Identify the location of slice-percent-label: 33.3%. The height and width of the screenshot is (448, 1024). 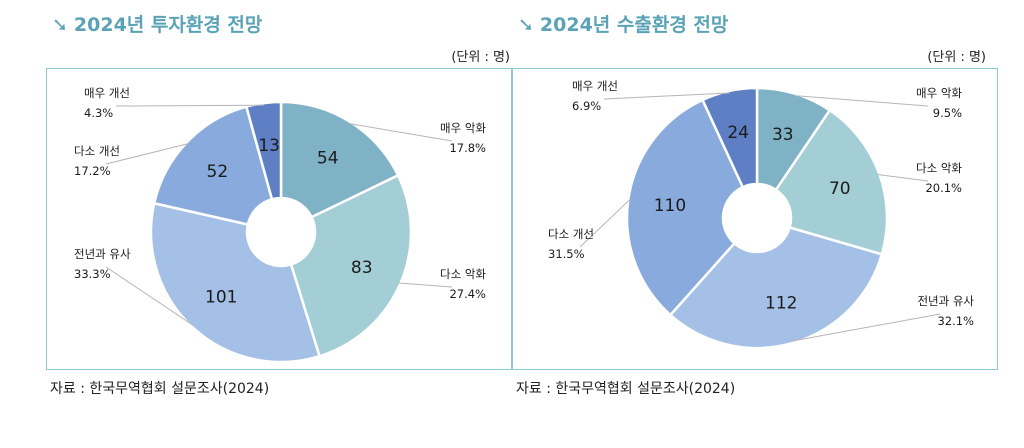
(92, 274).